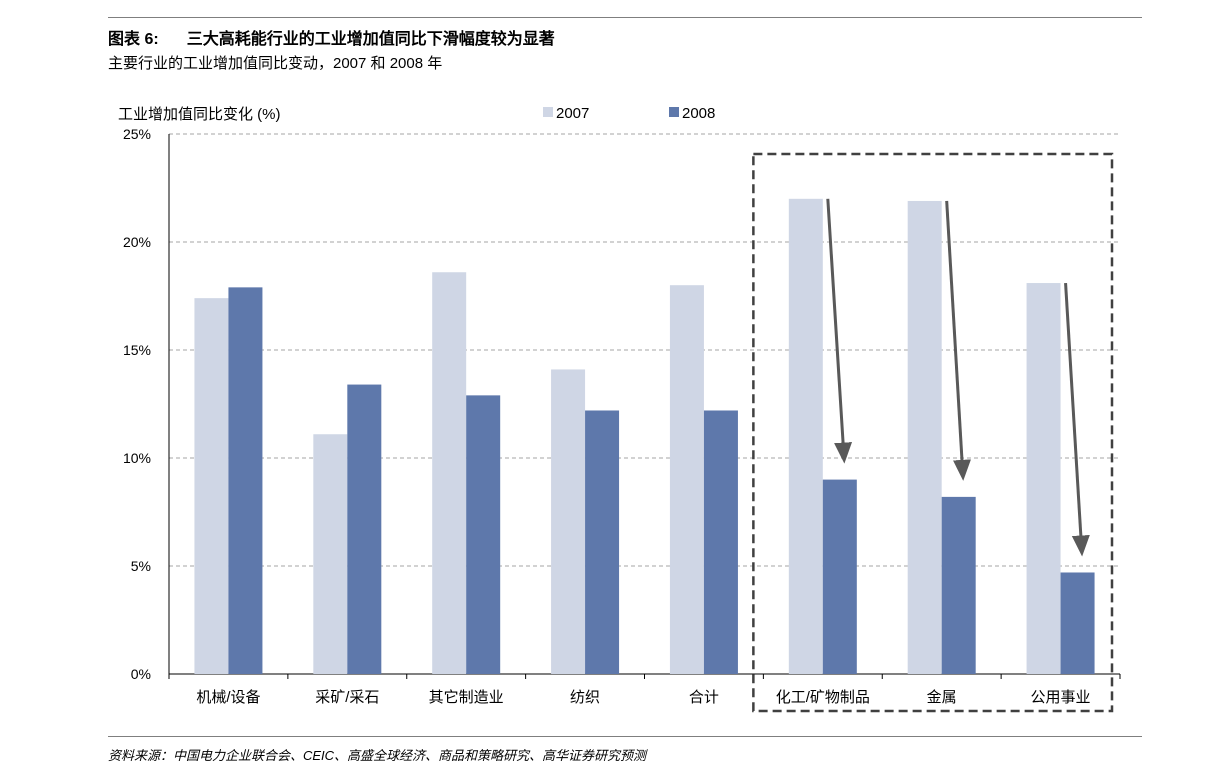 Image resolution: width=1224 pixels, height=780 pixels. I want to click on y-tick-label: 0%, so click(141, 674).